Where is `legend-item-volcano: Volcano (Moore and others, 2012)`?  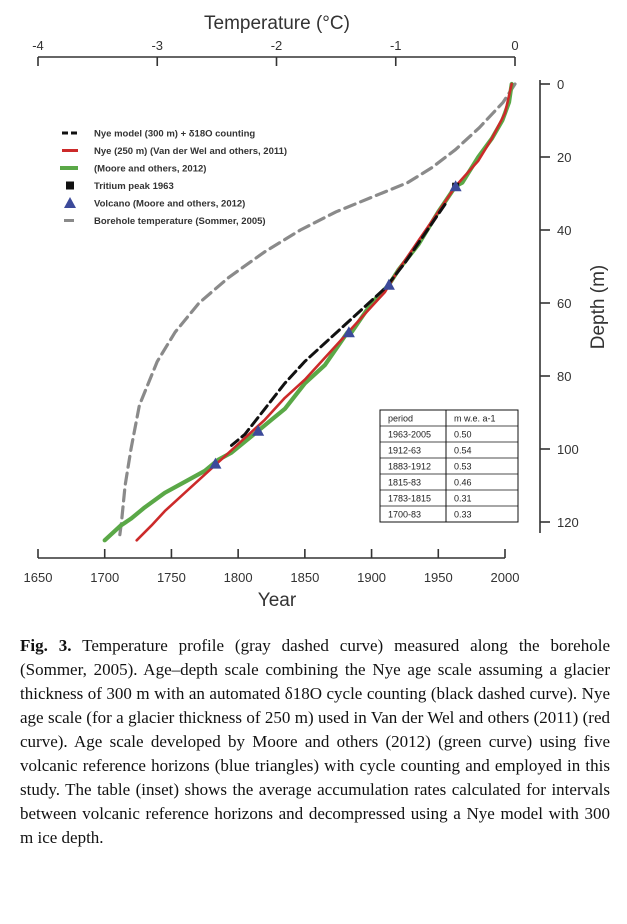
legend-item-volcano: Volcano (Moore and others, 2012) is located at coordinates (154, 203).